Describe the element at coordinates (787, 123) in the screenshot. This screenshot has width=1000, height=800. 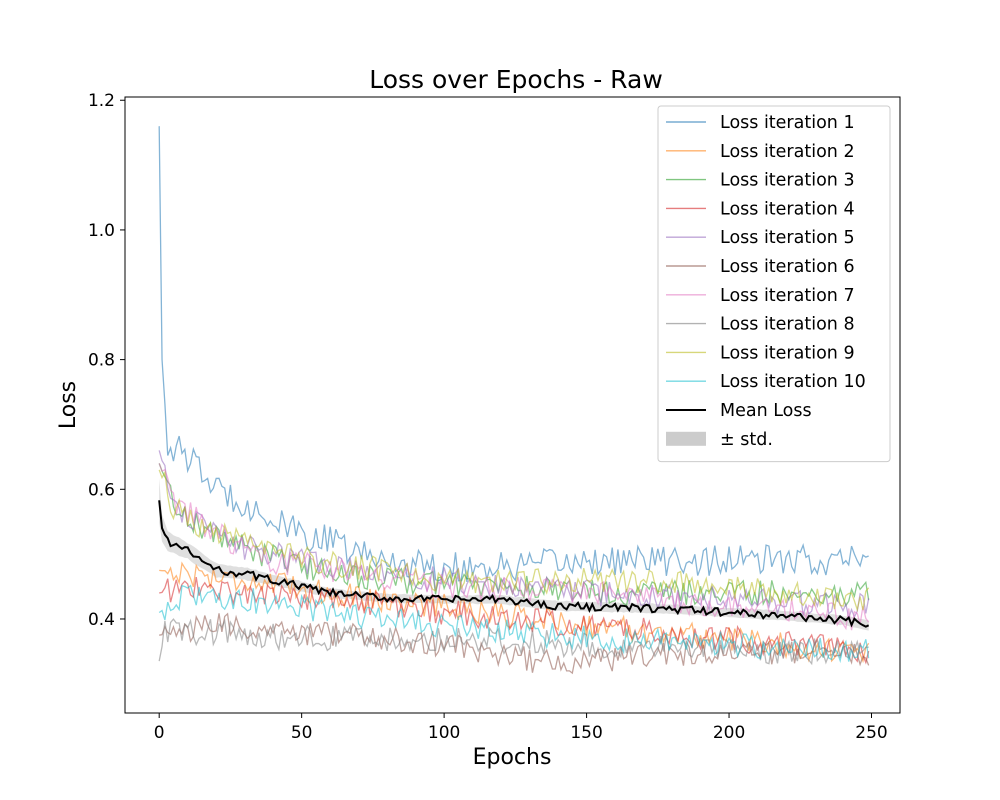
I see `legend-label-1: Loss iteration 1` at that location.